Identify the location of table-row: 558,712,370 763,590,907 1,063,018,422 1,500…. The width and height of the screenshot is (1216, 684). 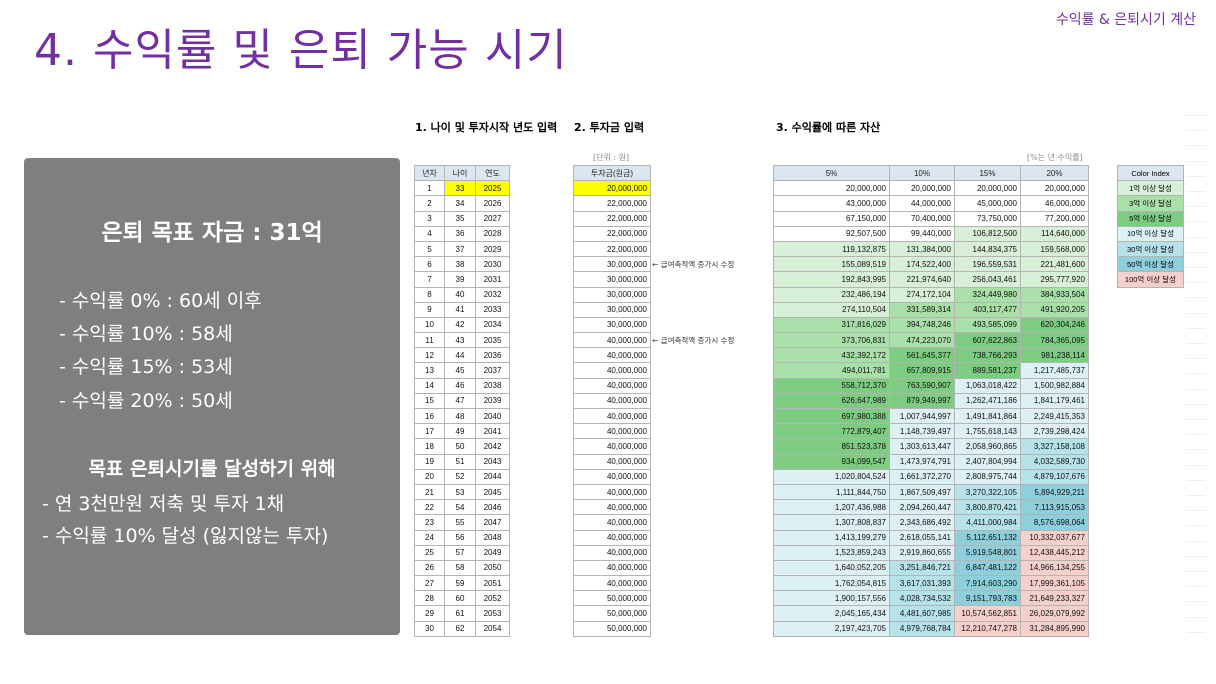
(931, 385).